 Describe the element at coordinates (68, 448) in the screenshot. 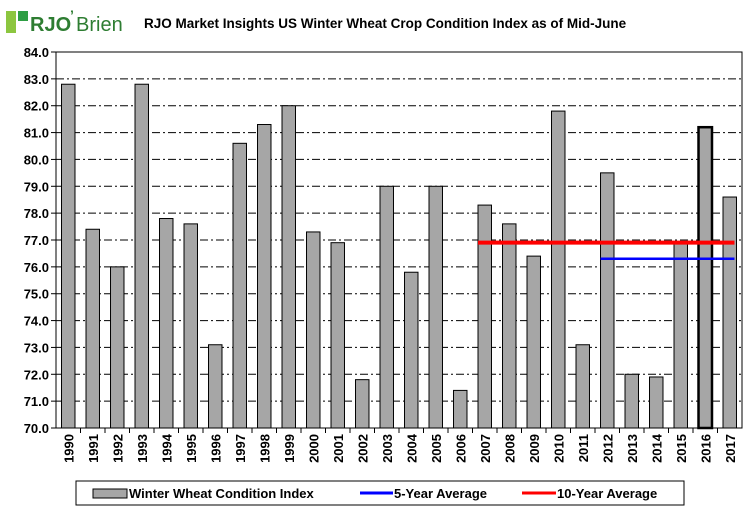

I see `x-tick-label: 1990` at that location.